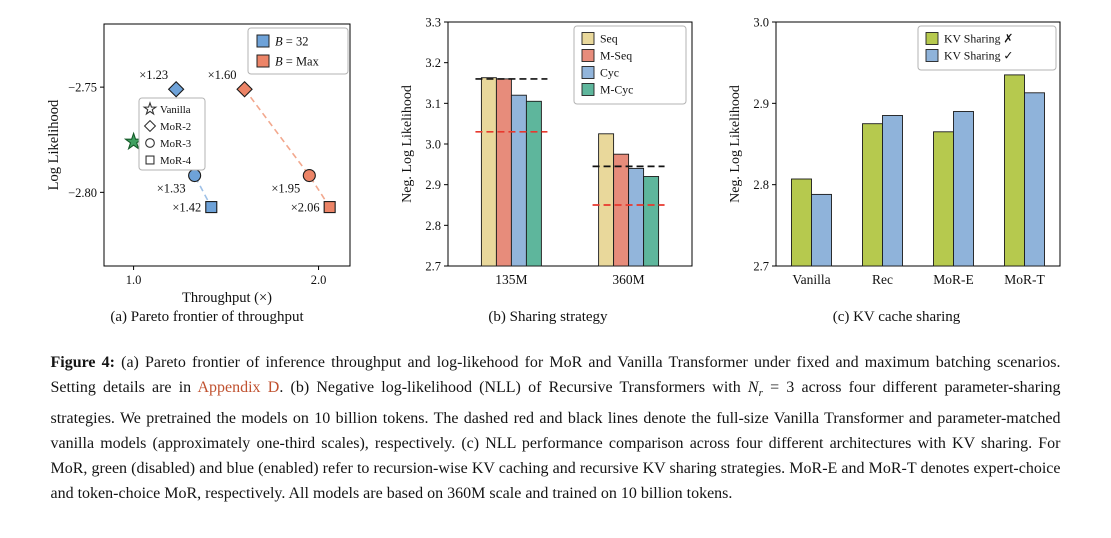 This screenshot has height=538, width=1111. What do you see at coordinates (433, 63) in the screenshot?
I see `svg-text: 3.2` at bounding box center [433, 63].